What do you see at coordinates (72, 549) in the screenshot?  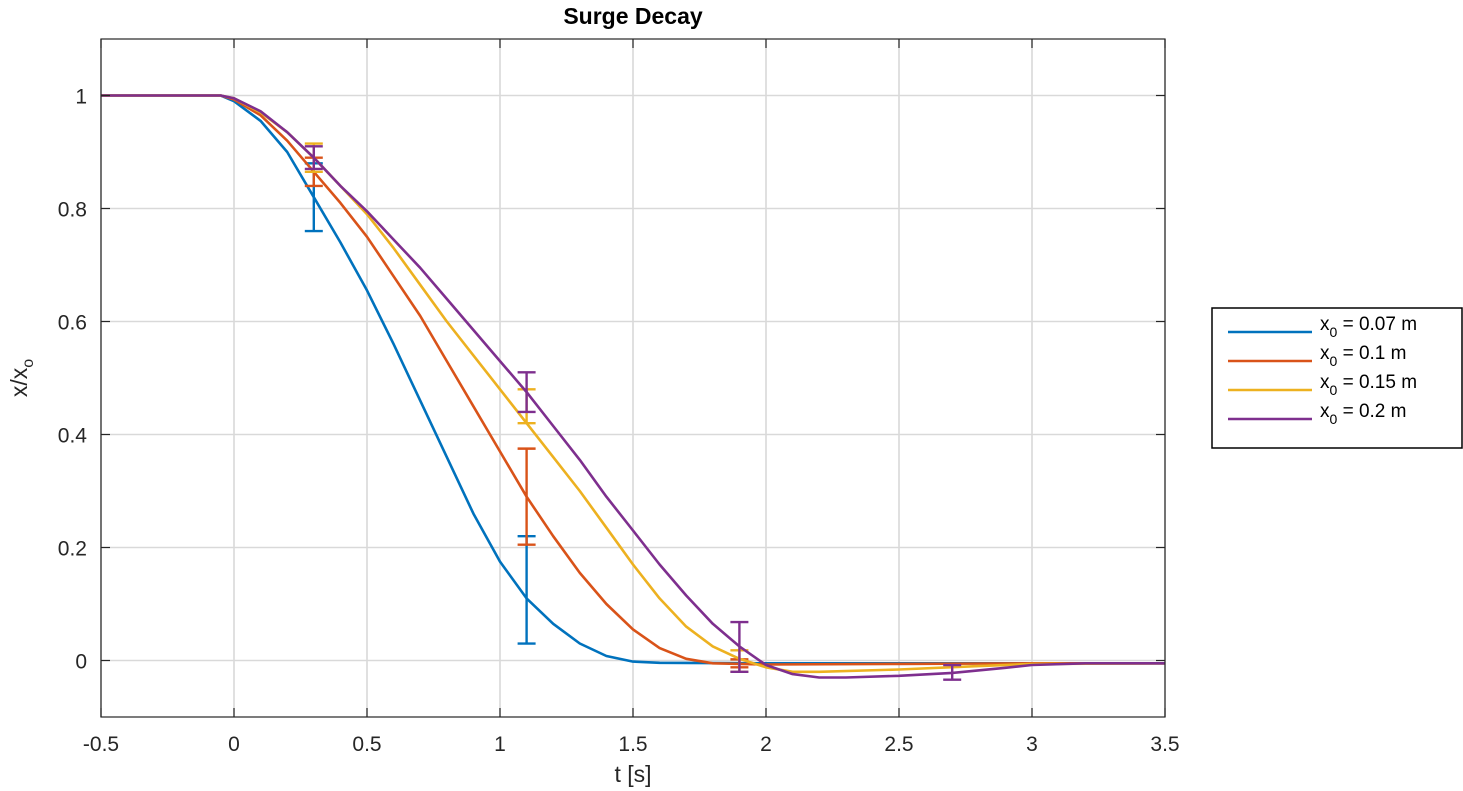 I see `y-tick-label: 0.2` at bounding box center [72, 549].